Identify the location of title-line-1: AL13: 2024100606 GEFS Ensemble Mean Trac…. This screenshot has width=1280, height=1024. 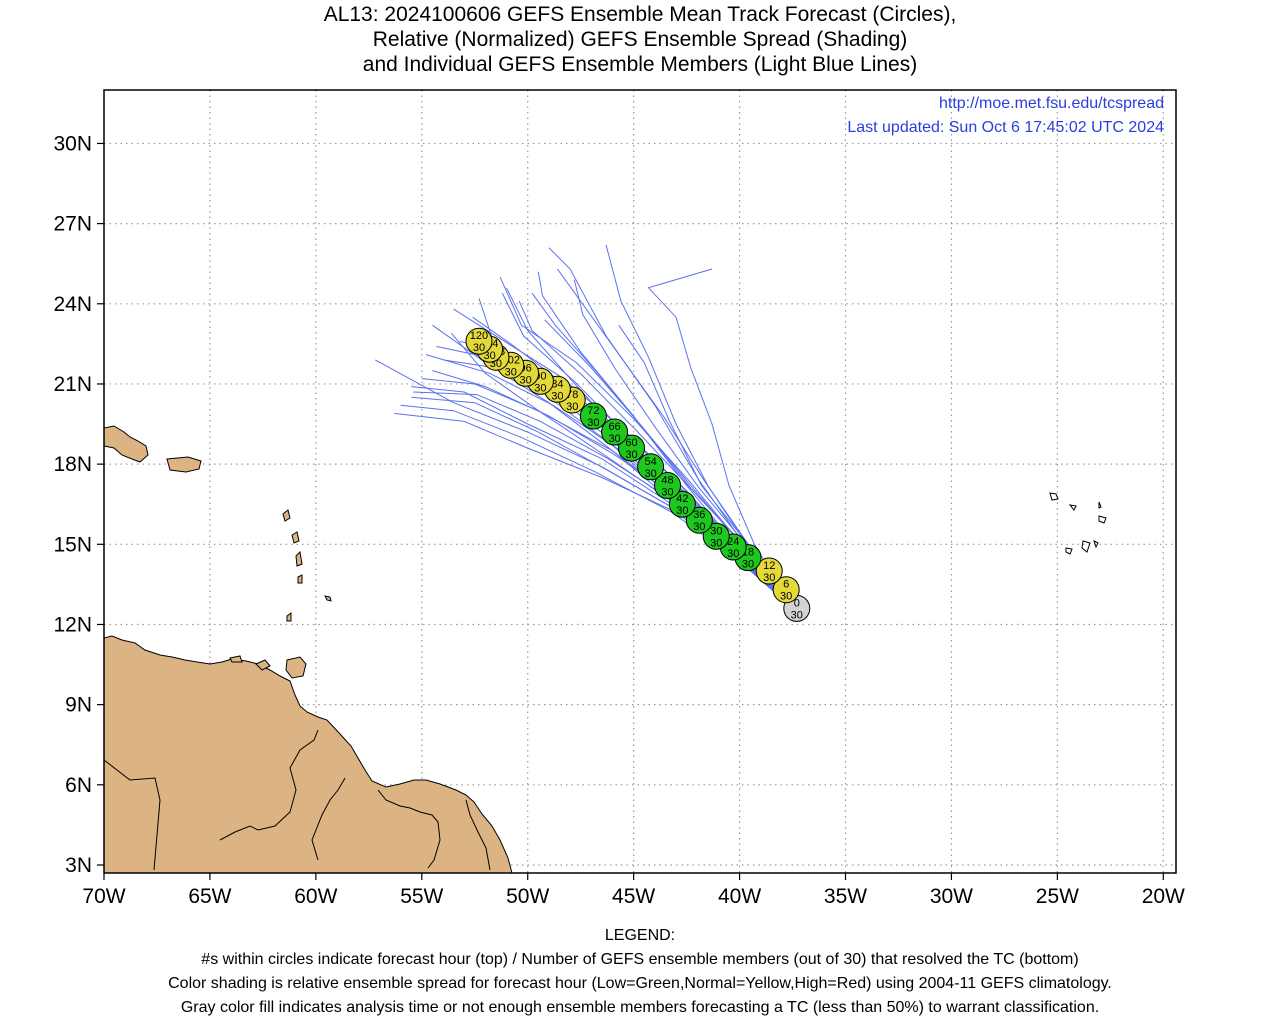
(640, 14).